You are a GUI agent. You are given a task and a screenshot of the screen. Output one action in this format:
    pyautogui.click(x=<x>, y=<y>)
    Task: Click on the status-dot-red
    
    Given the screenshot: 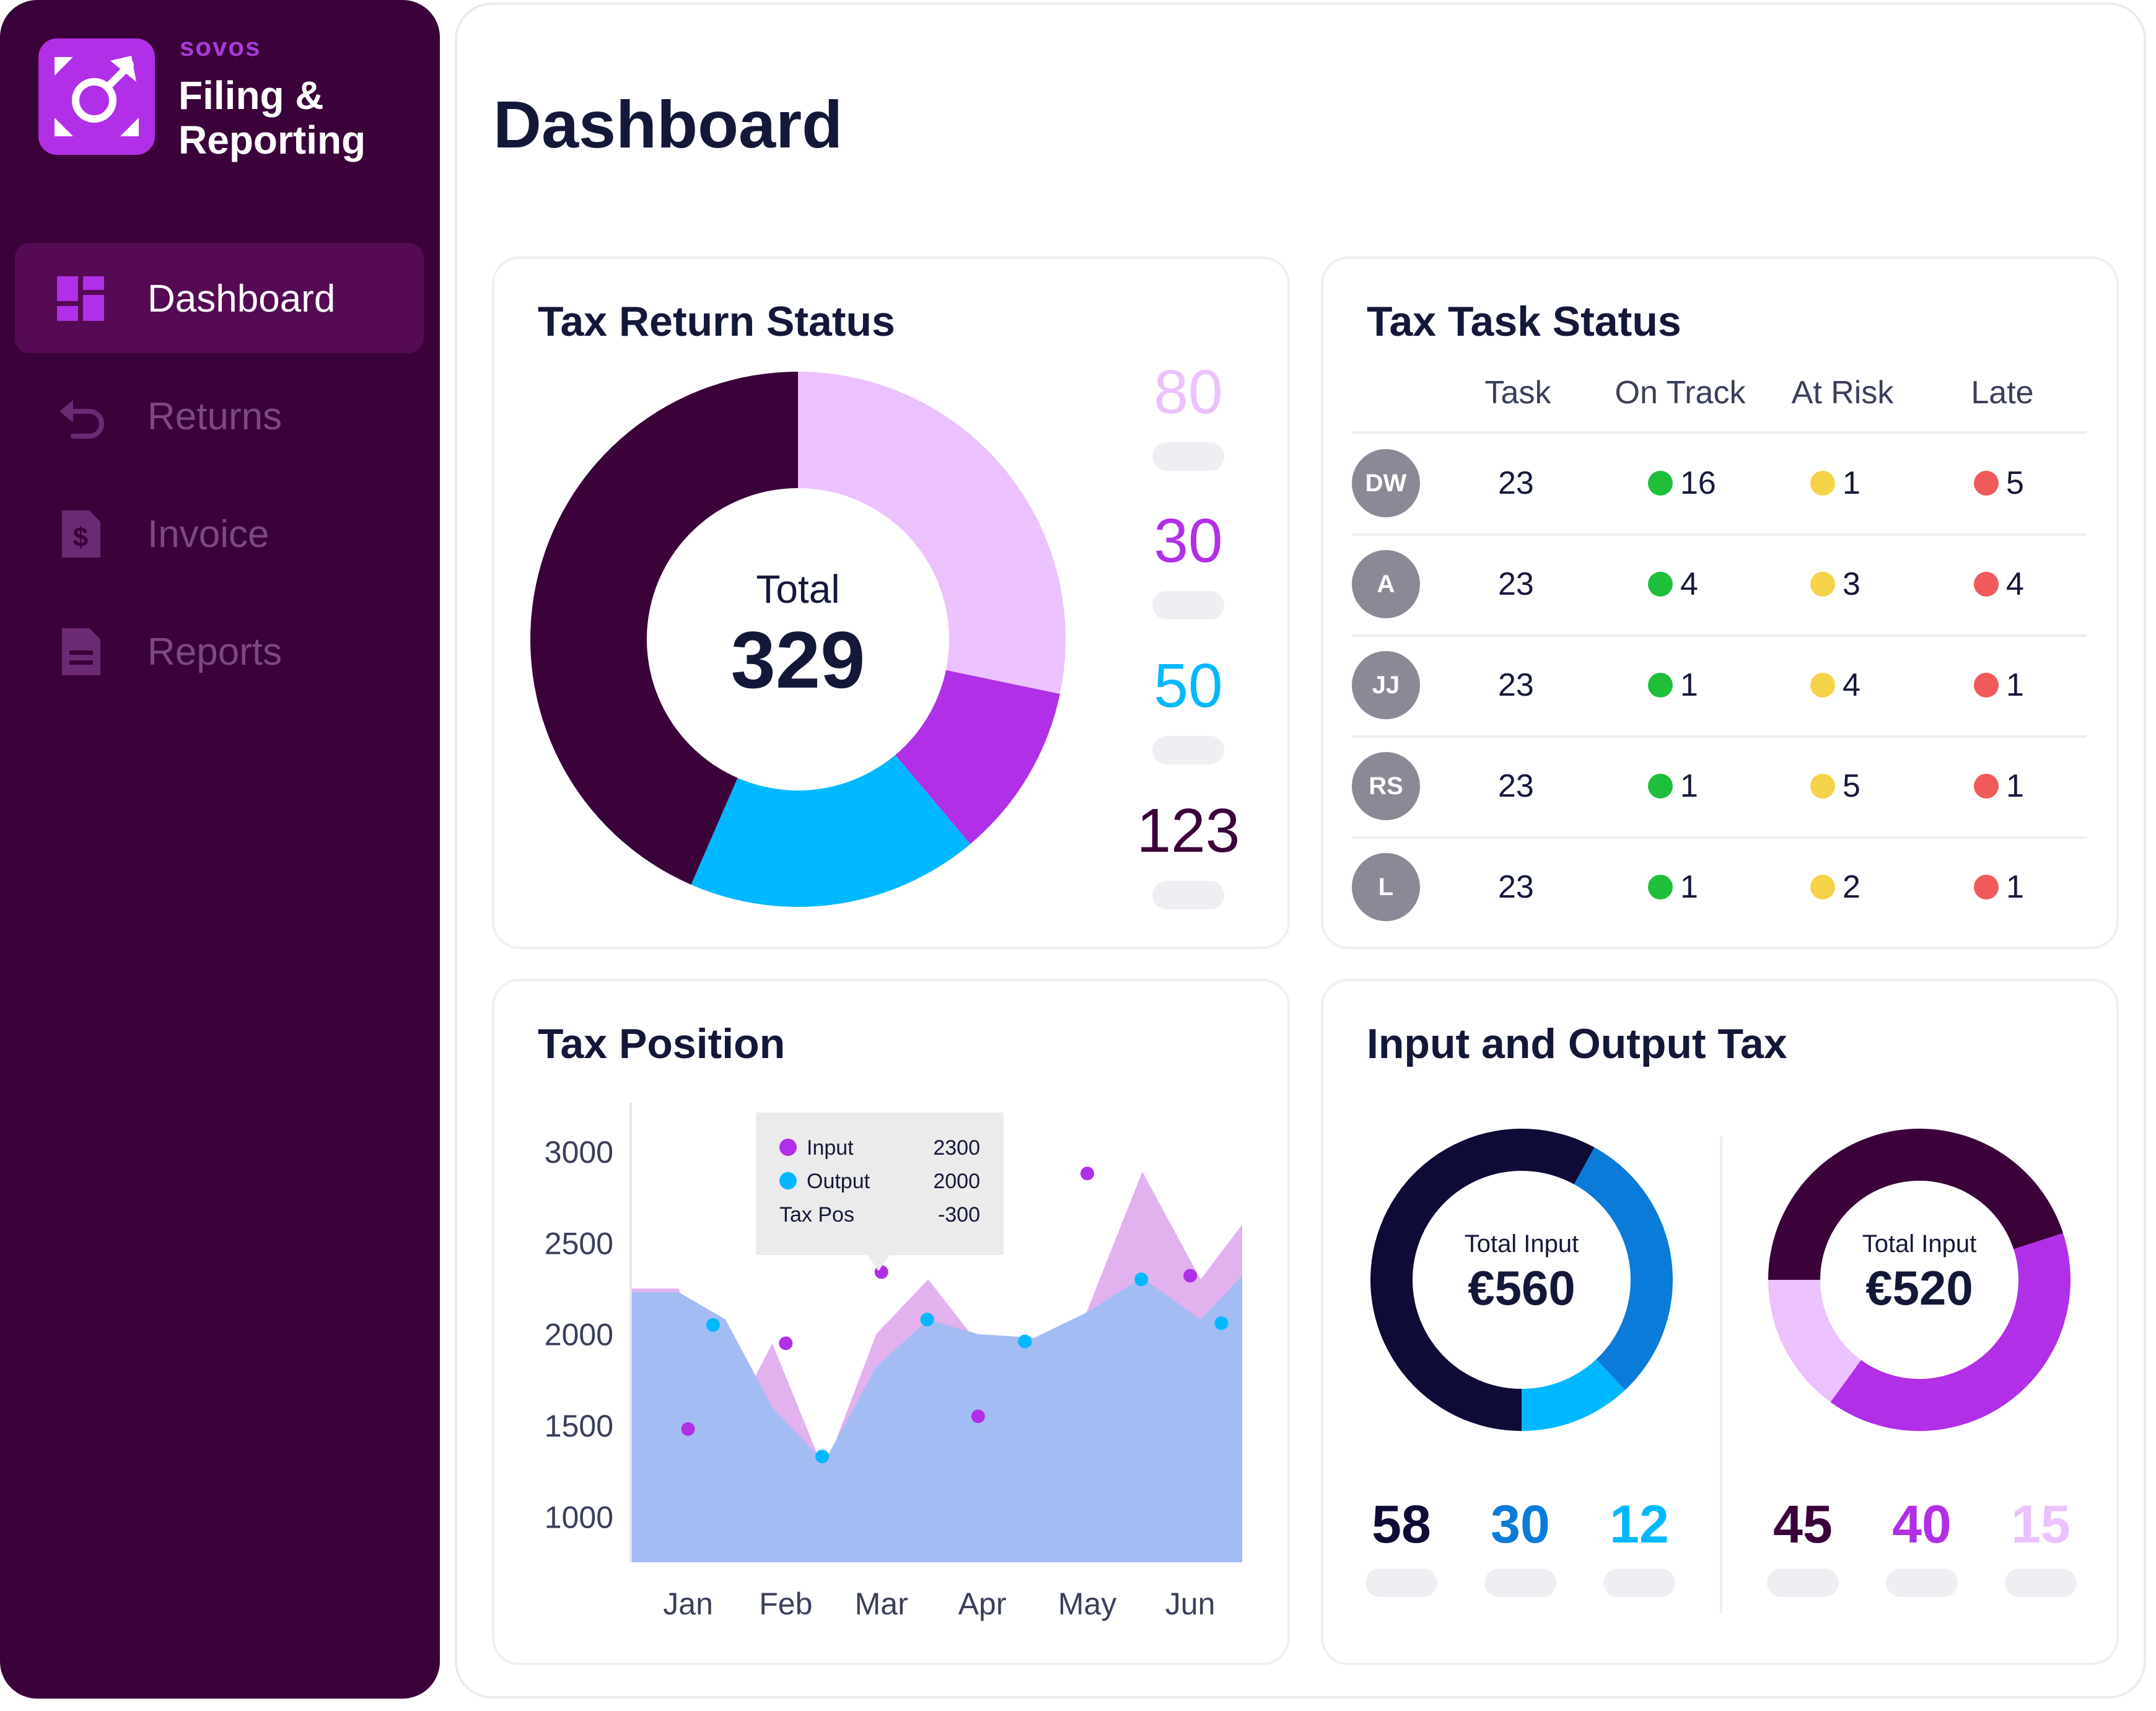 What is the action you would take?
    pyautogui.click(x=1986, y=685)
    